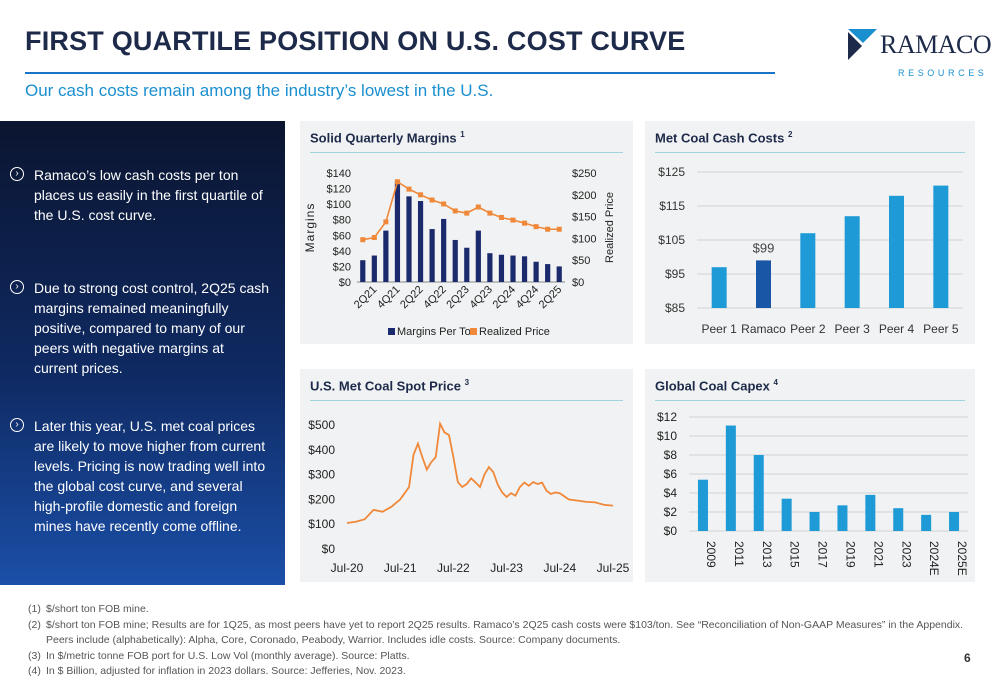  I want to click on y2-tick-label: $250, so click(584, 174).